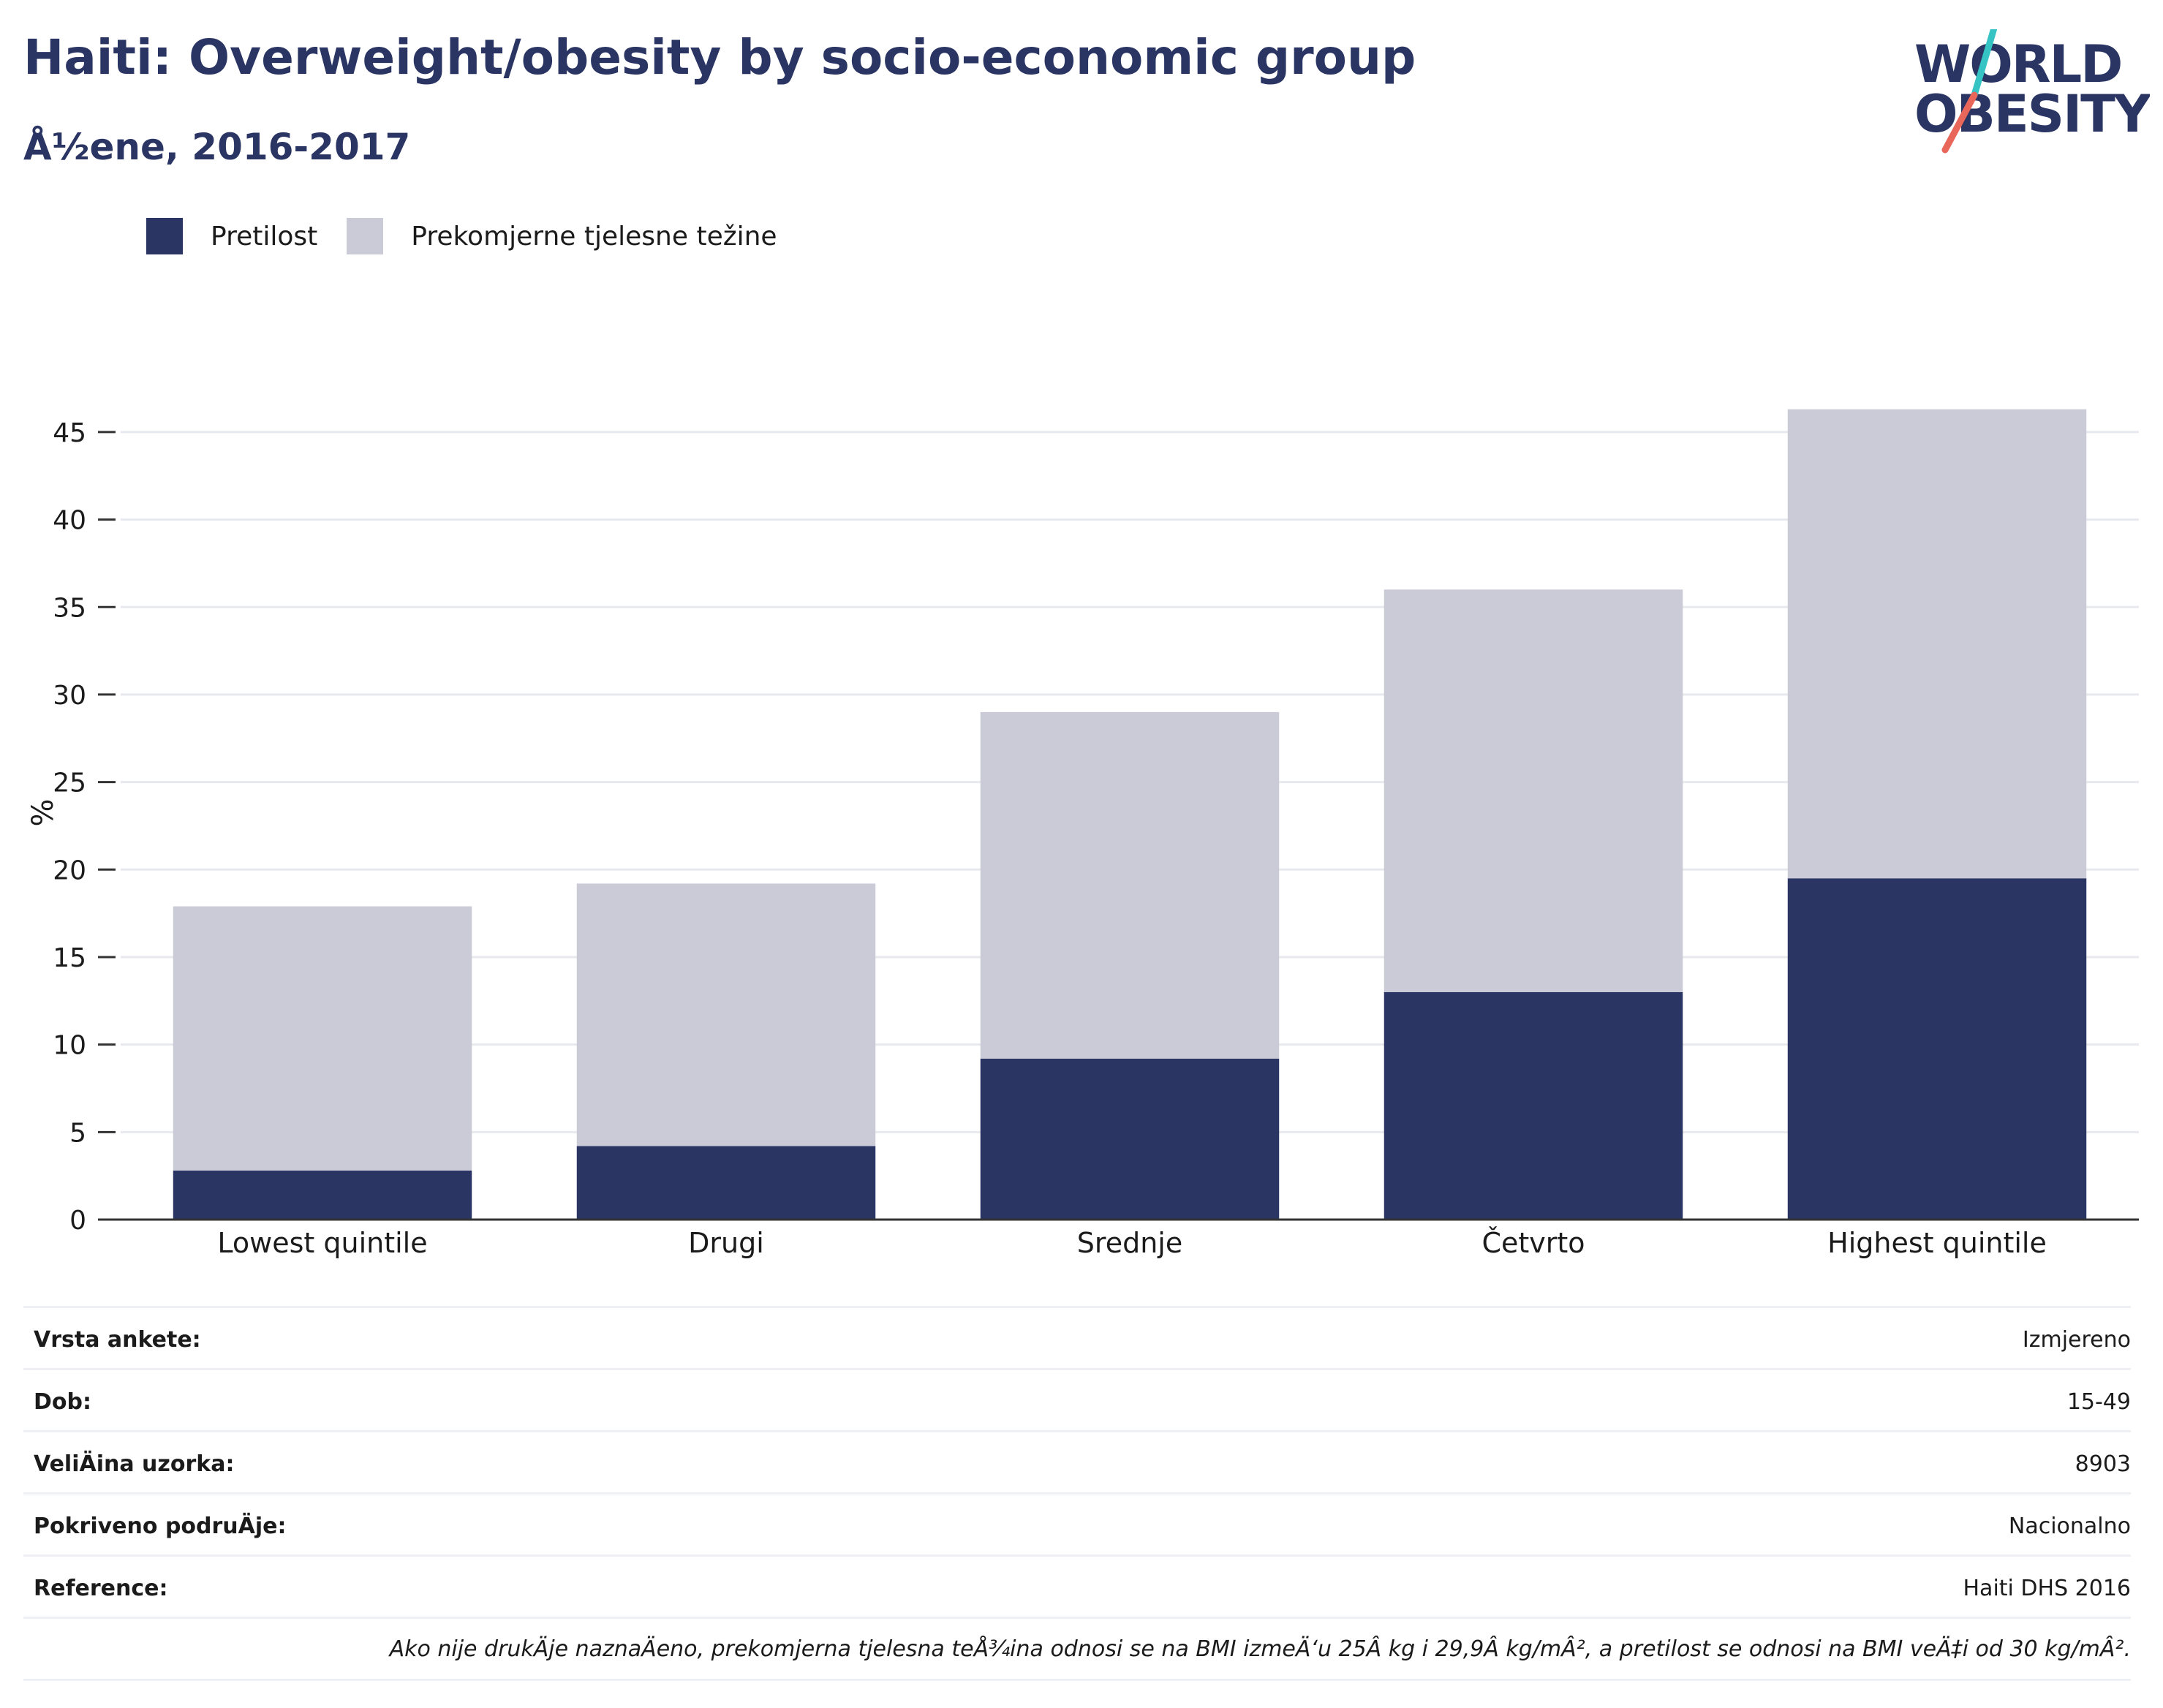  I want to click on info-value: Izmjereno, so click(2077, 1340).